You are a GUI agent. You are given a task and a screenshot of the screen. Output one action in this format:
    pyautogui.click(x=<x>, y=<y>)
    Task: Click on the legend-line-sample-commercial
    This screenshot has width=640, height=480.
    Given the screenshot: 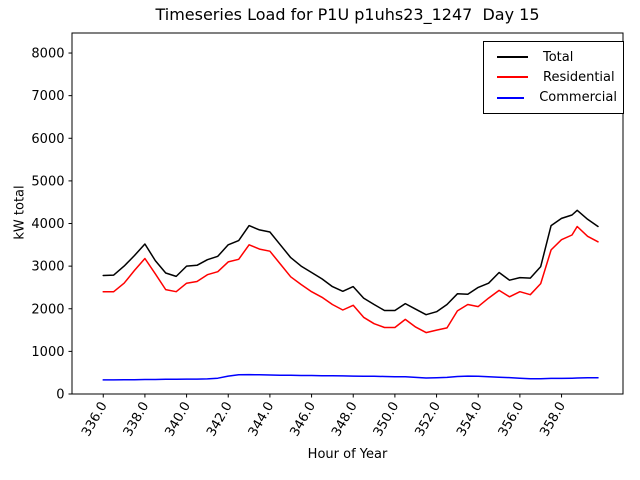 What is the action you would take?
    pyautogui.click(x=511, y=97)
    